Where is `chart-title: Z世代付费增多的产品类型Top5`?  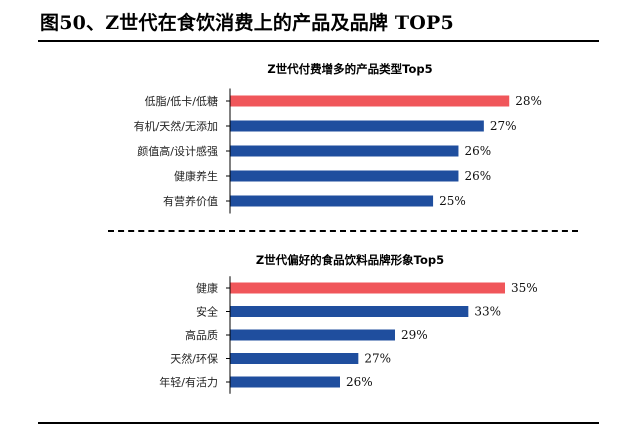 chart-title: Z世代付费增多的产品类型Top5 is located at coordinates (349, 69).